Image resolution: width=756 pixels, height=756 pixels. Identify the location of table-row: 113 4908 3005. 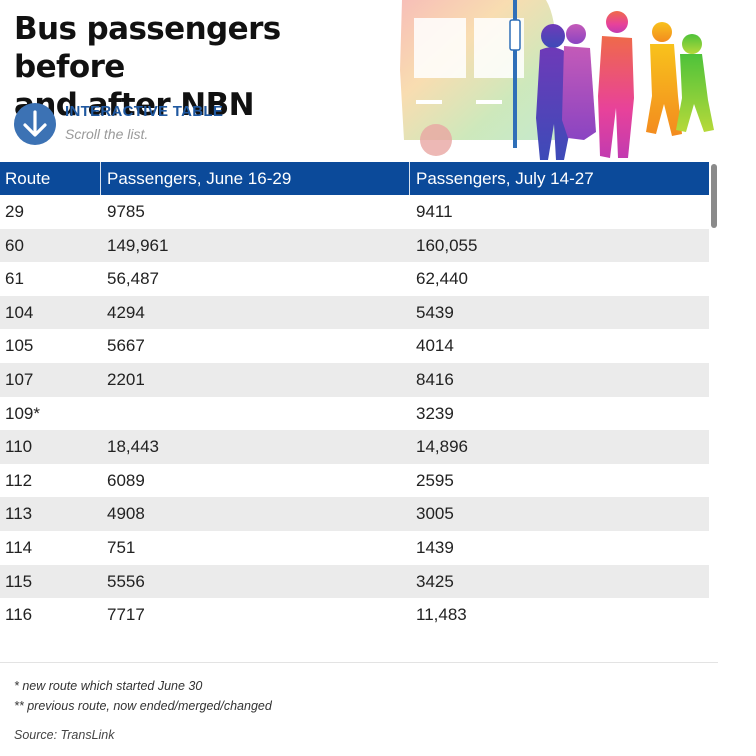
(354, 514).